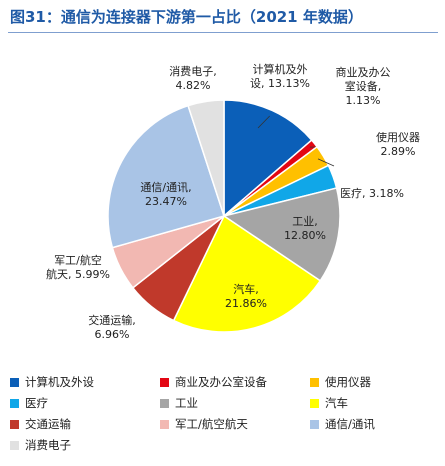 The height and width of the screenshot is (466, 445). What do you see at coordinates (398, 144) in the screenshot?
I see `slice-label: 使用仪器 2.89%` at bounding box center [398, 144].